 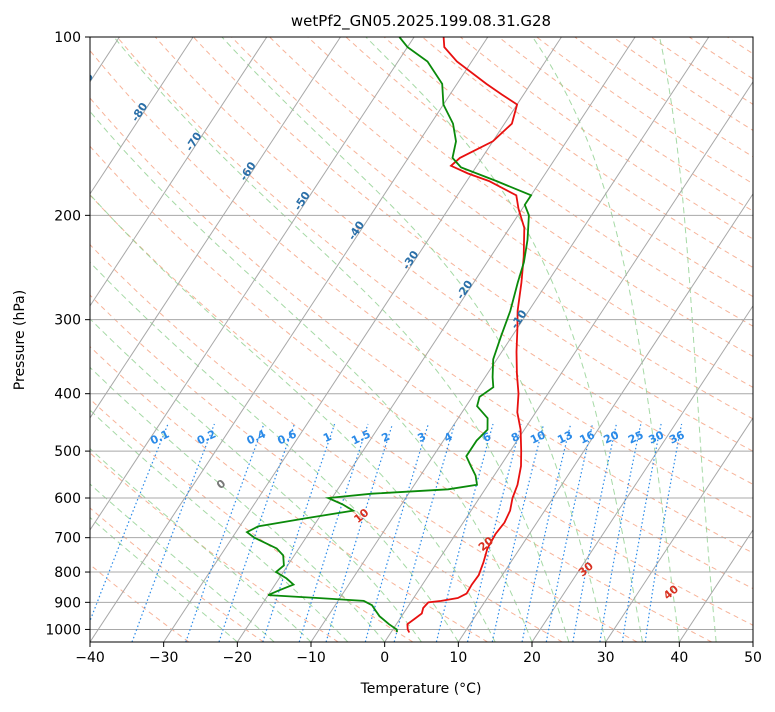 I want to click on isotherm-line, so click(x=764, y=339).